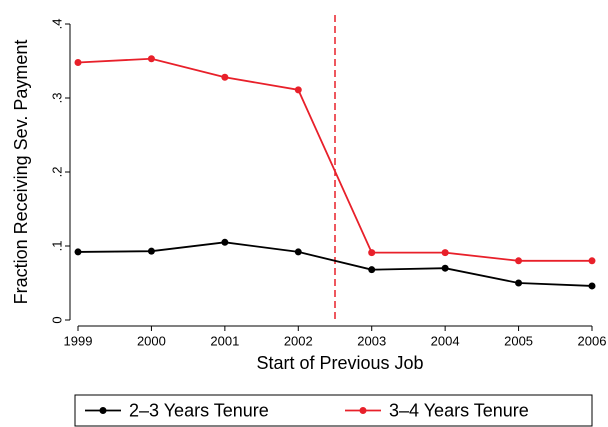 The image size is (608, 427). I want to click on y-tick-label: .2, so click(56, 172).